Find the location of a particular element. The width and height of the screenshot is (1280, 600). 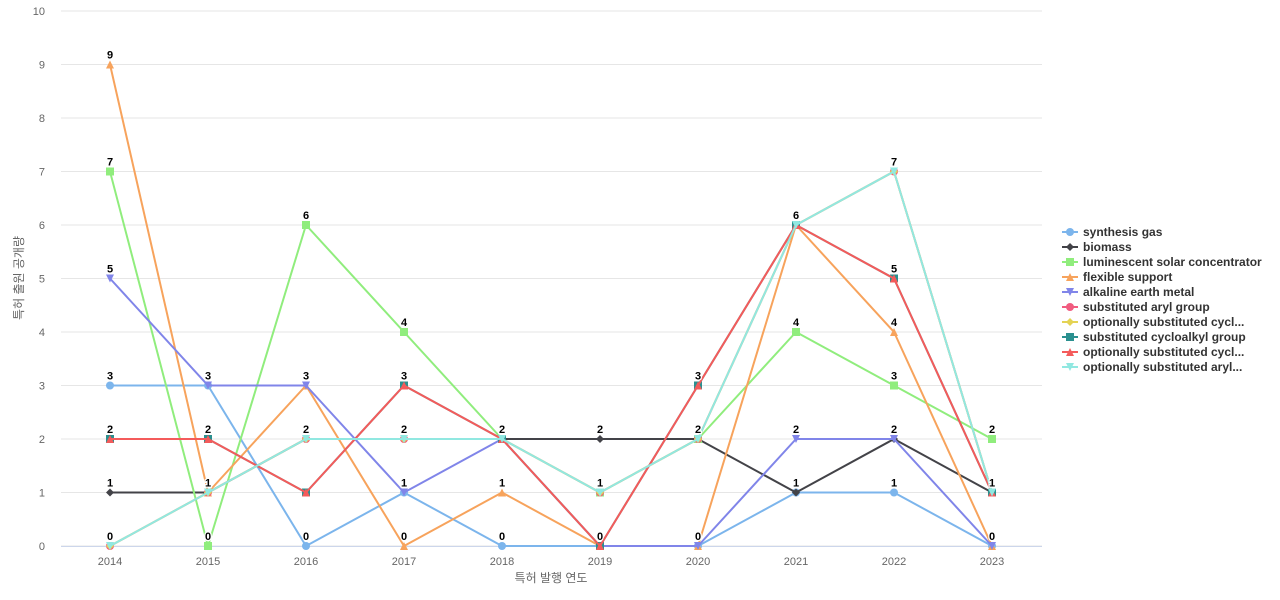

x-tick-label: 2021 is located at coordinates (796, 562).